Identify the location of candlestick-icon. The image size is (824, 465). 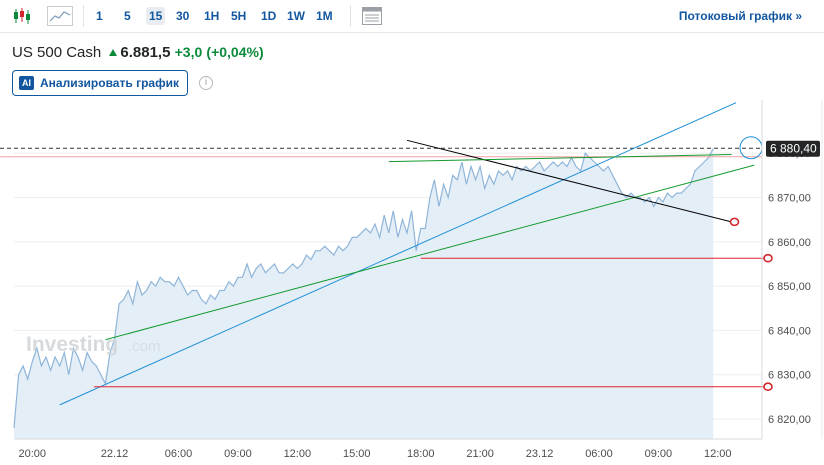
(22, 16).